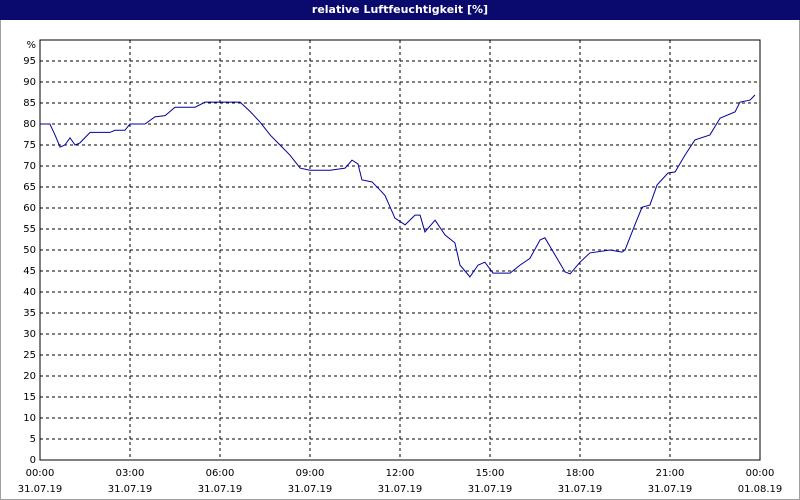  Describe the element at coordinates (400, 473) in the screenshot. I see `x-tick-label: 12:00` at that location.